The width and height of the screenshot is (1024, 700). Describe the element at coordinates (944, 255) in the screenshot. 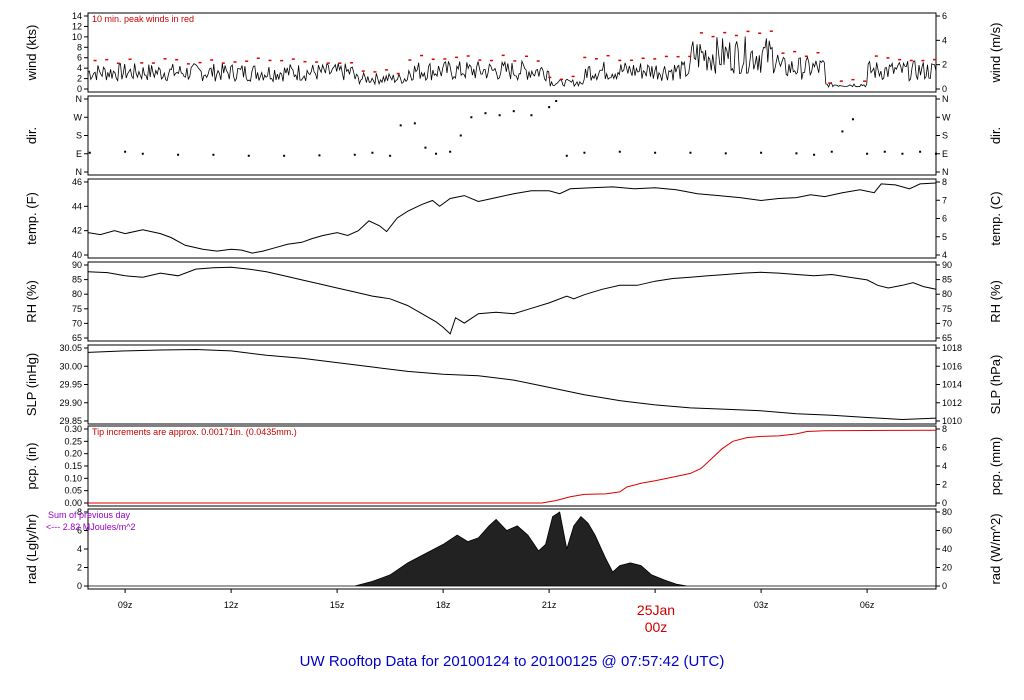

I see `temp-right-tick-label: 4` at that location.